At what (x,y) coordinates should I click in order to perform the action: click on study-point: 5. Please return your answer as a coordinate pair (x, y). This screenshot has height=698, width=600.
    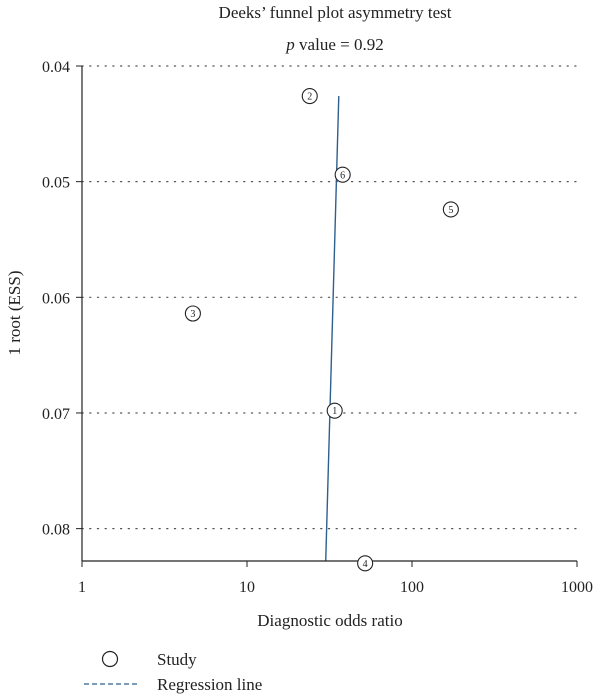
    Looking at the image, I should click on (450, 209).